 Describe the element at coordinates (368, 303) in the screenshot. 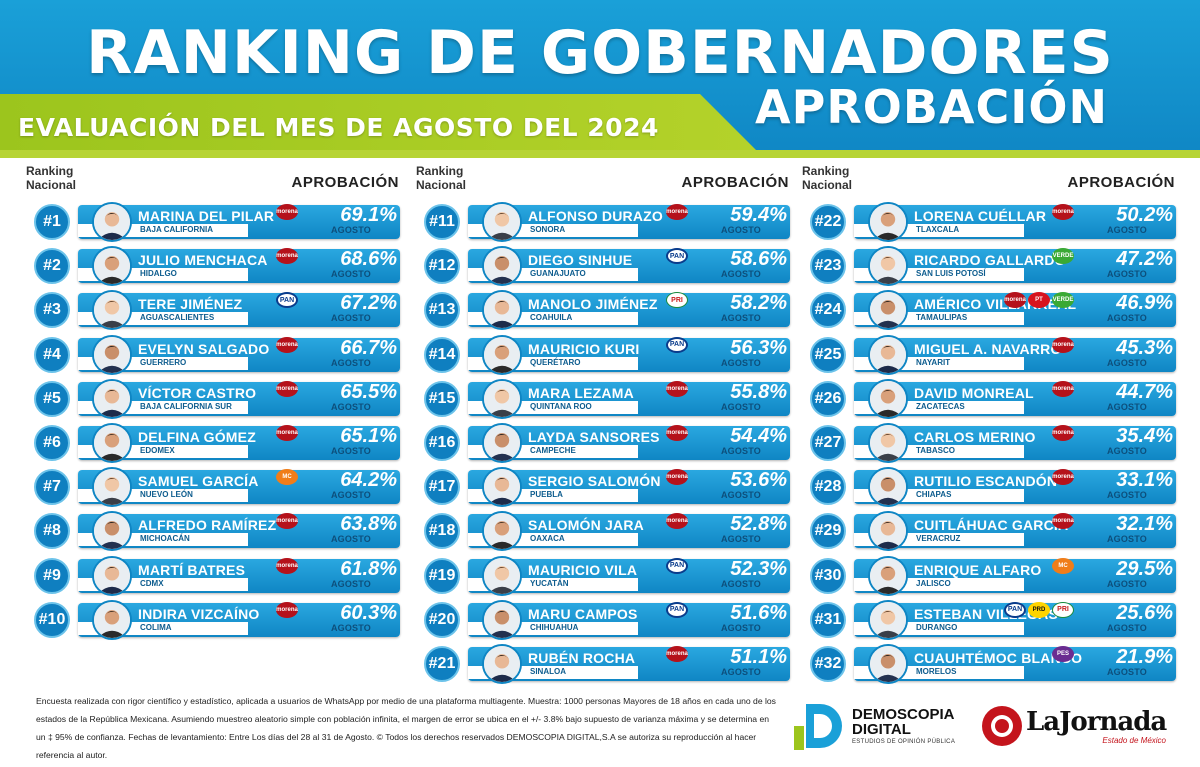

I see `approval-value: 67.2%` at that location.